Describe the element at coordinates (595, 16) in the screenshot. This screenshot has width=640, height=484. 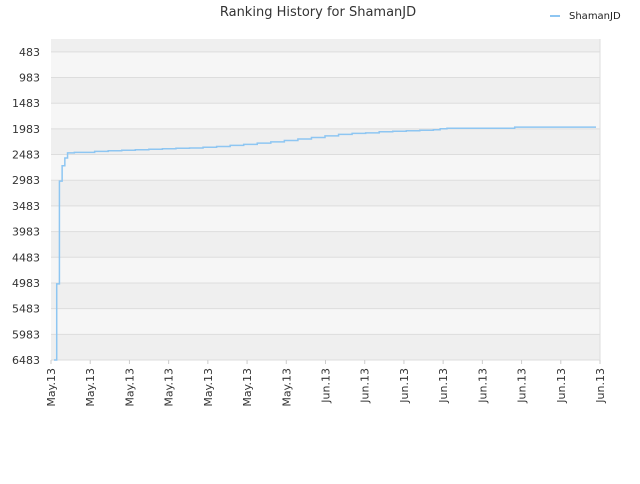
I see `legend-label: ShamanJD` at that location.